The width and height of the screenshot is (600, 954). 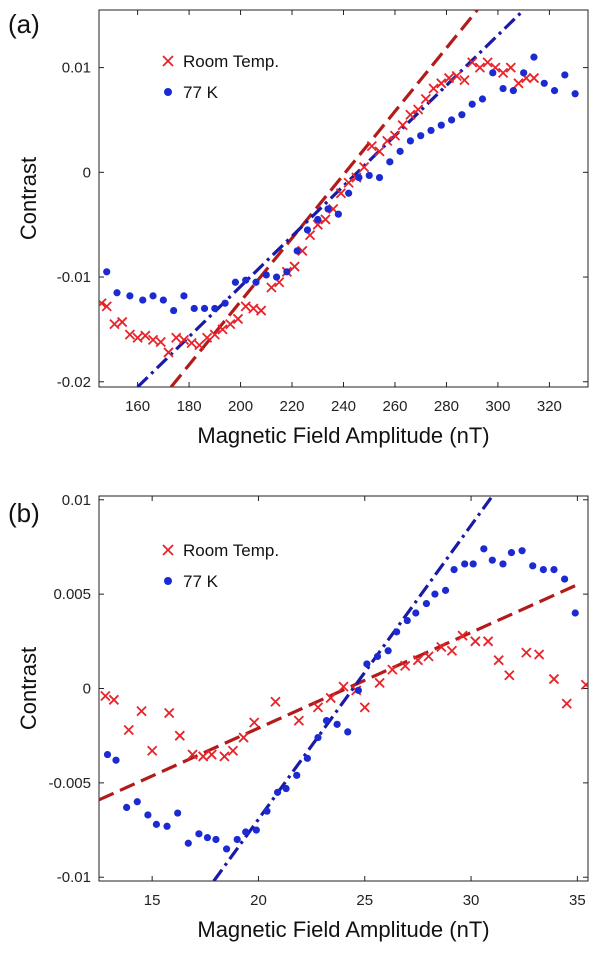 I want to click on x-tick-label: 15, so click(x=152, y=900).